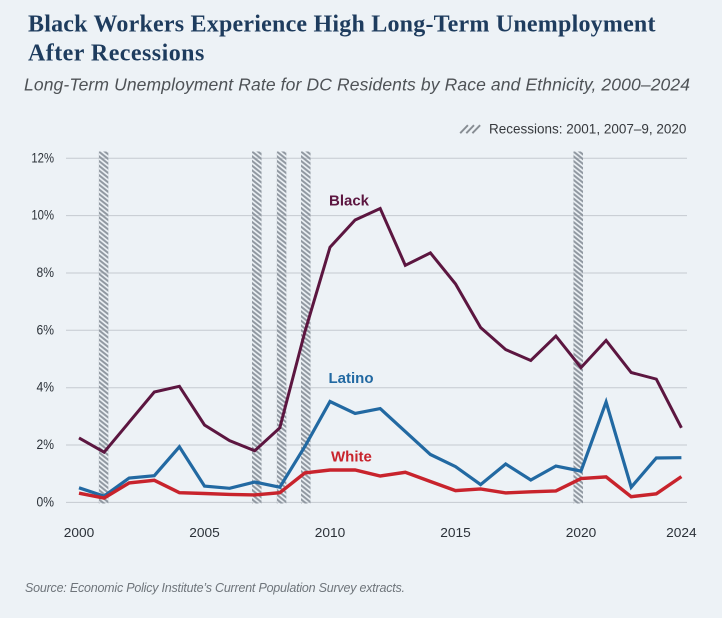 The height and width of the screenshot is (618, 722). What do you see at coordinates (42, 157) in the screenshot?
I see `svg-text: 12%` at bounding box center [42, 157].